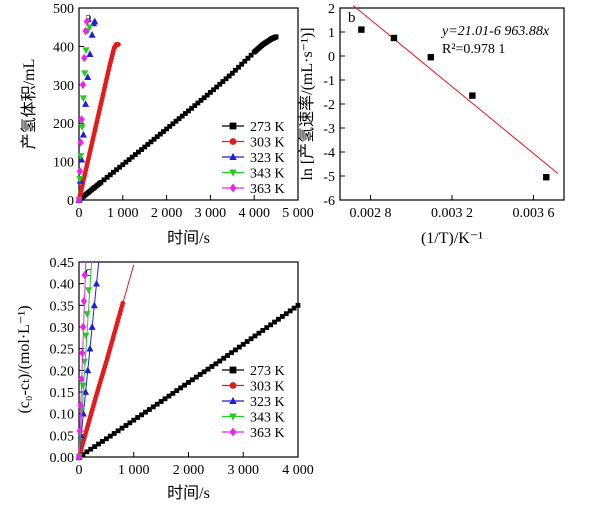 Image resolution: width=601 pixels, height=510 pixels. I want to click on x-axis-label: (1/T)/K⁻¹, so click(452, 238).